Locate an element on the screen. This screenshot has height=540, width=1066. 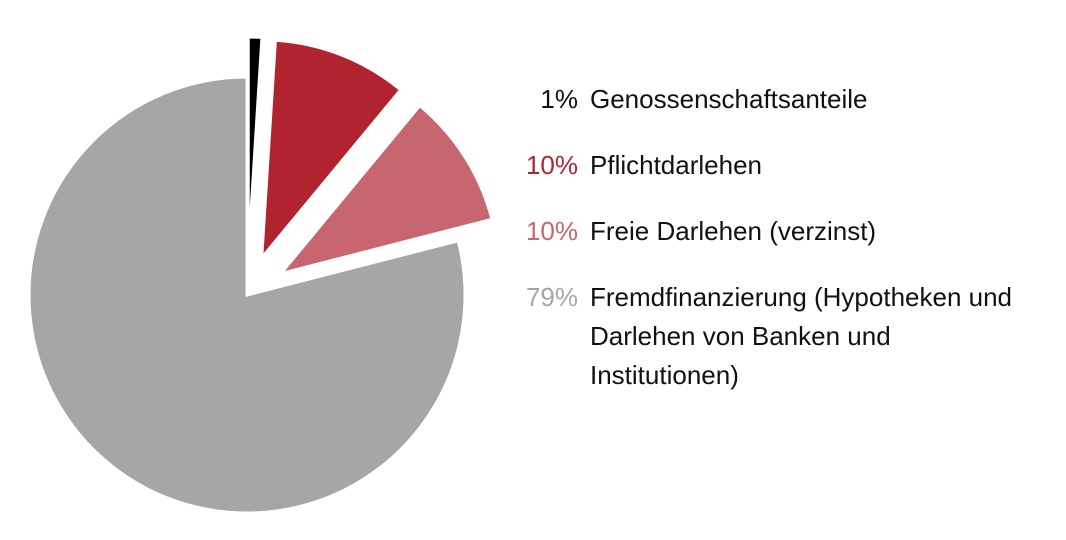
legend-item: 1% Genossenschaftsanteile is located at coordinates (770, 99).